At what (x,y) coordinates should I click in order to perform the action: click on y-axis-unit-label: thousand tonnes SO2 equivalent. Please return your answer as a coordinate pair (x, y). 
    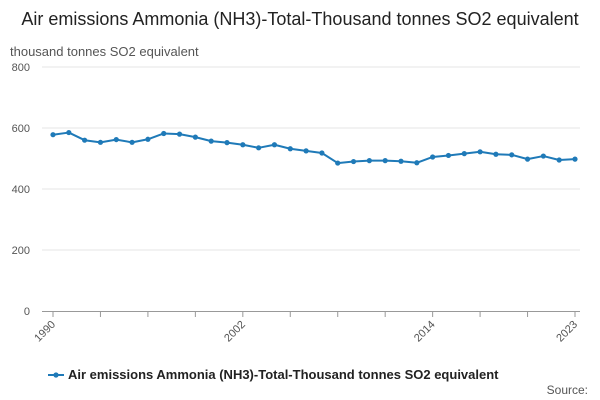
    Looking at the image, I should click on (104, 51).